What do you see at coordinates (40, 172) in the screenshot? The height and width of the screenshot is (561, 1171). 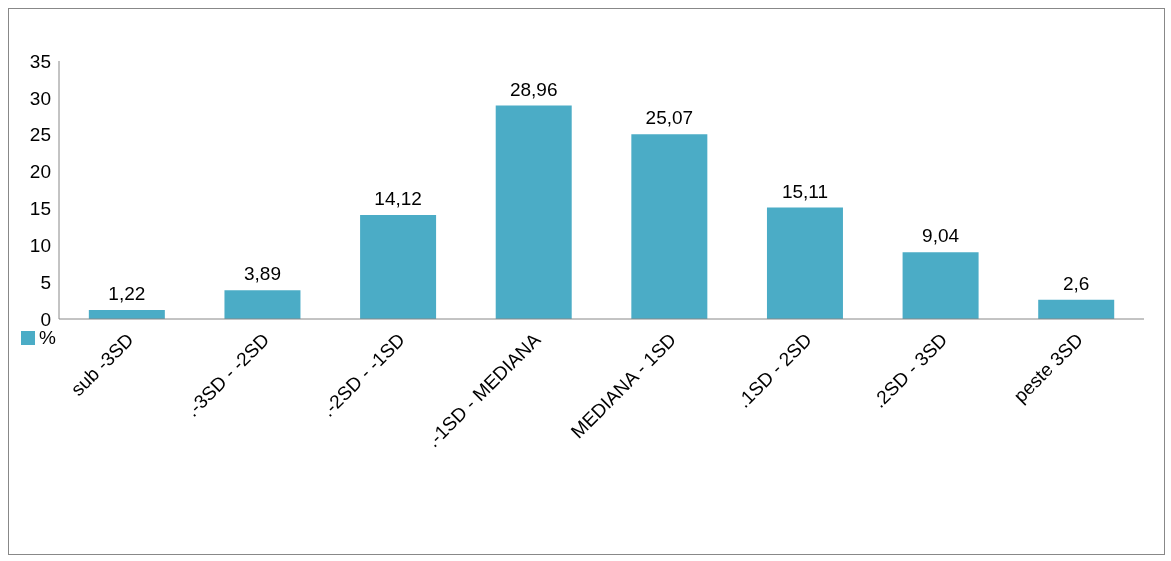 I see `y-tick-label: 20` at bounding box center [40, 172].